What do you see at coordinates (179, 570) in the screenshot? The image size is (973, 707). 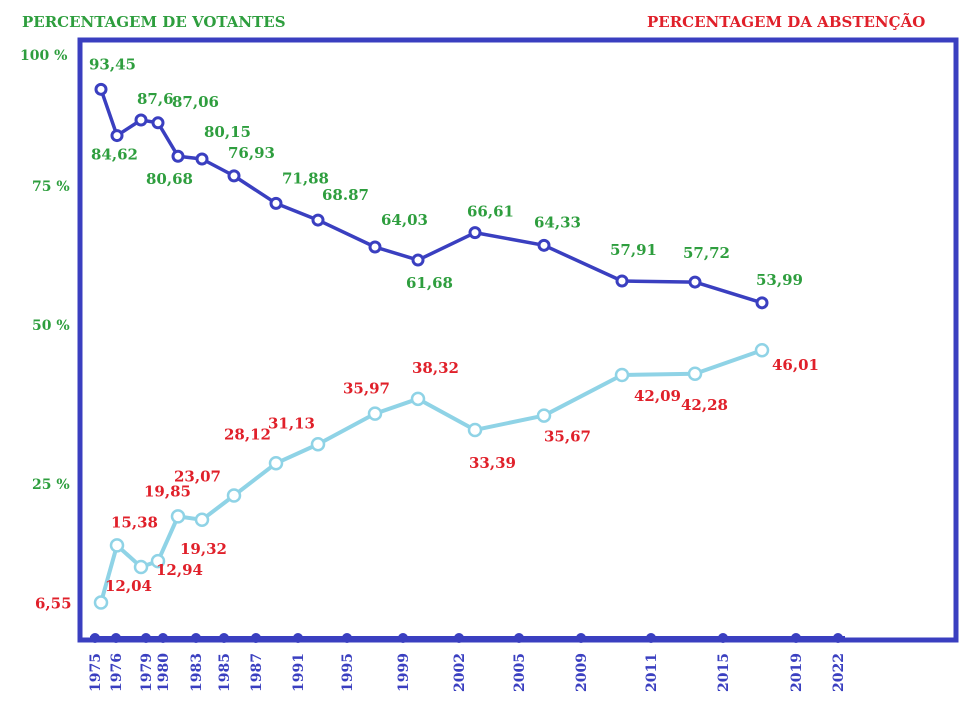 I see `abstention-data-label: 12,94` at bounding box center [179, 570].